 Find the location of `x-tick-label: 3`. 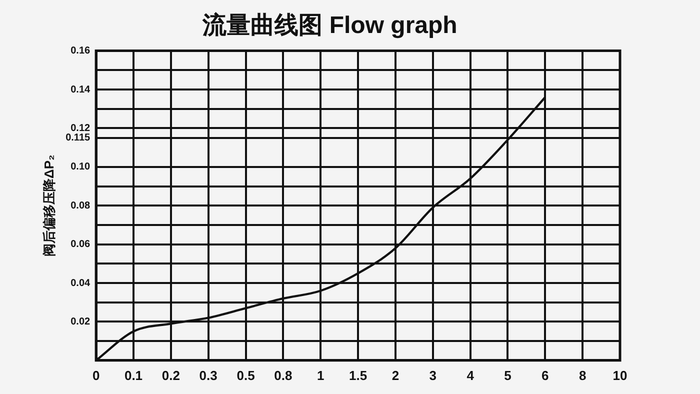

x-tick-label: 3 is located at coordinates (432, 375).